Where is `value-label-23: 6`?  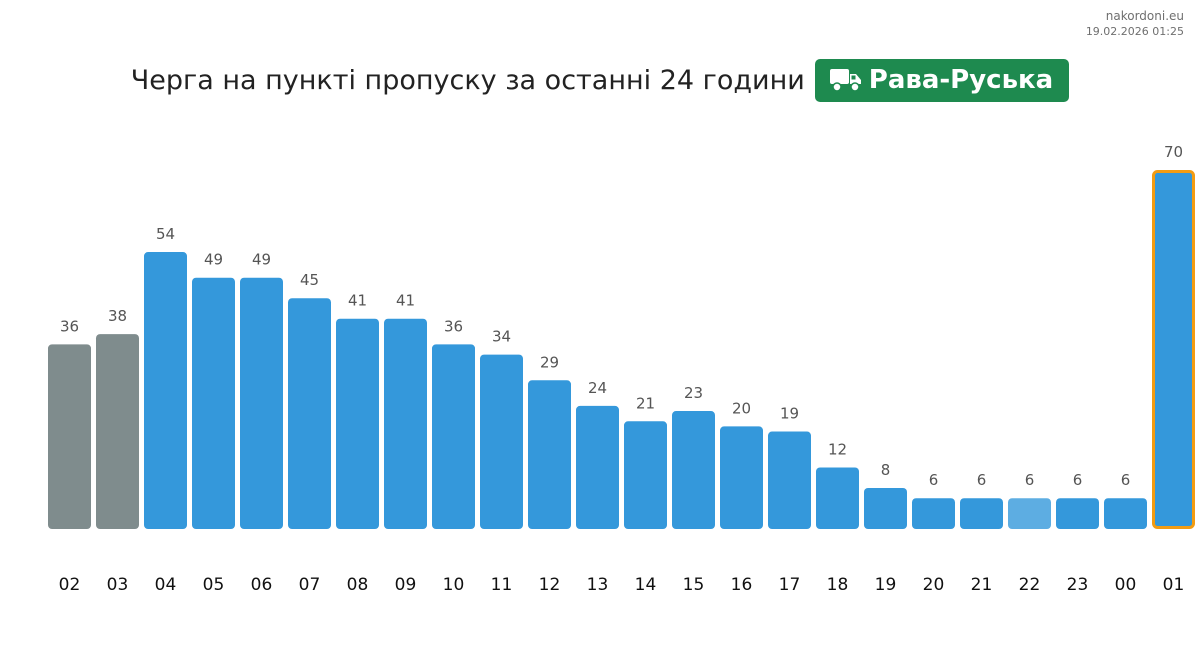 value-label-23: 6 is located at coordinates (1078, 480).